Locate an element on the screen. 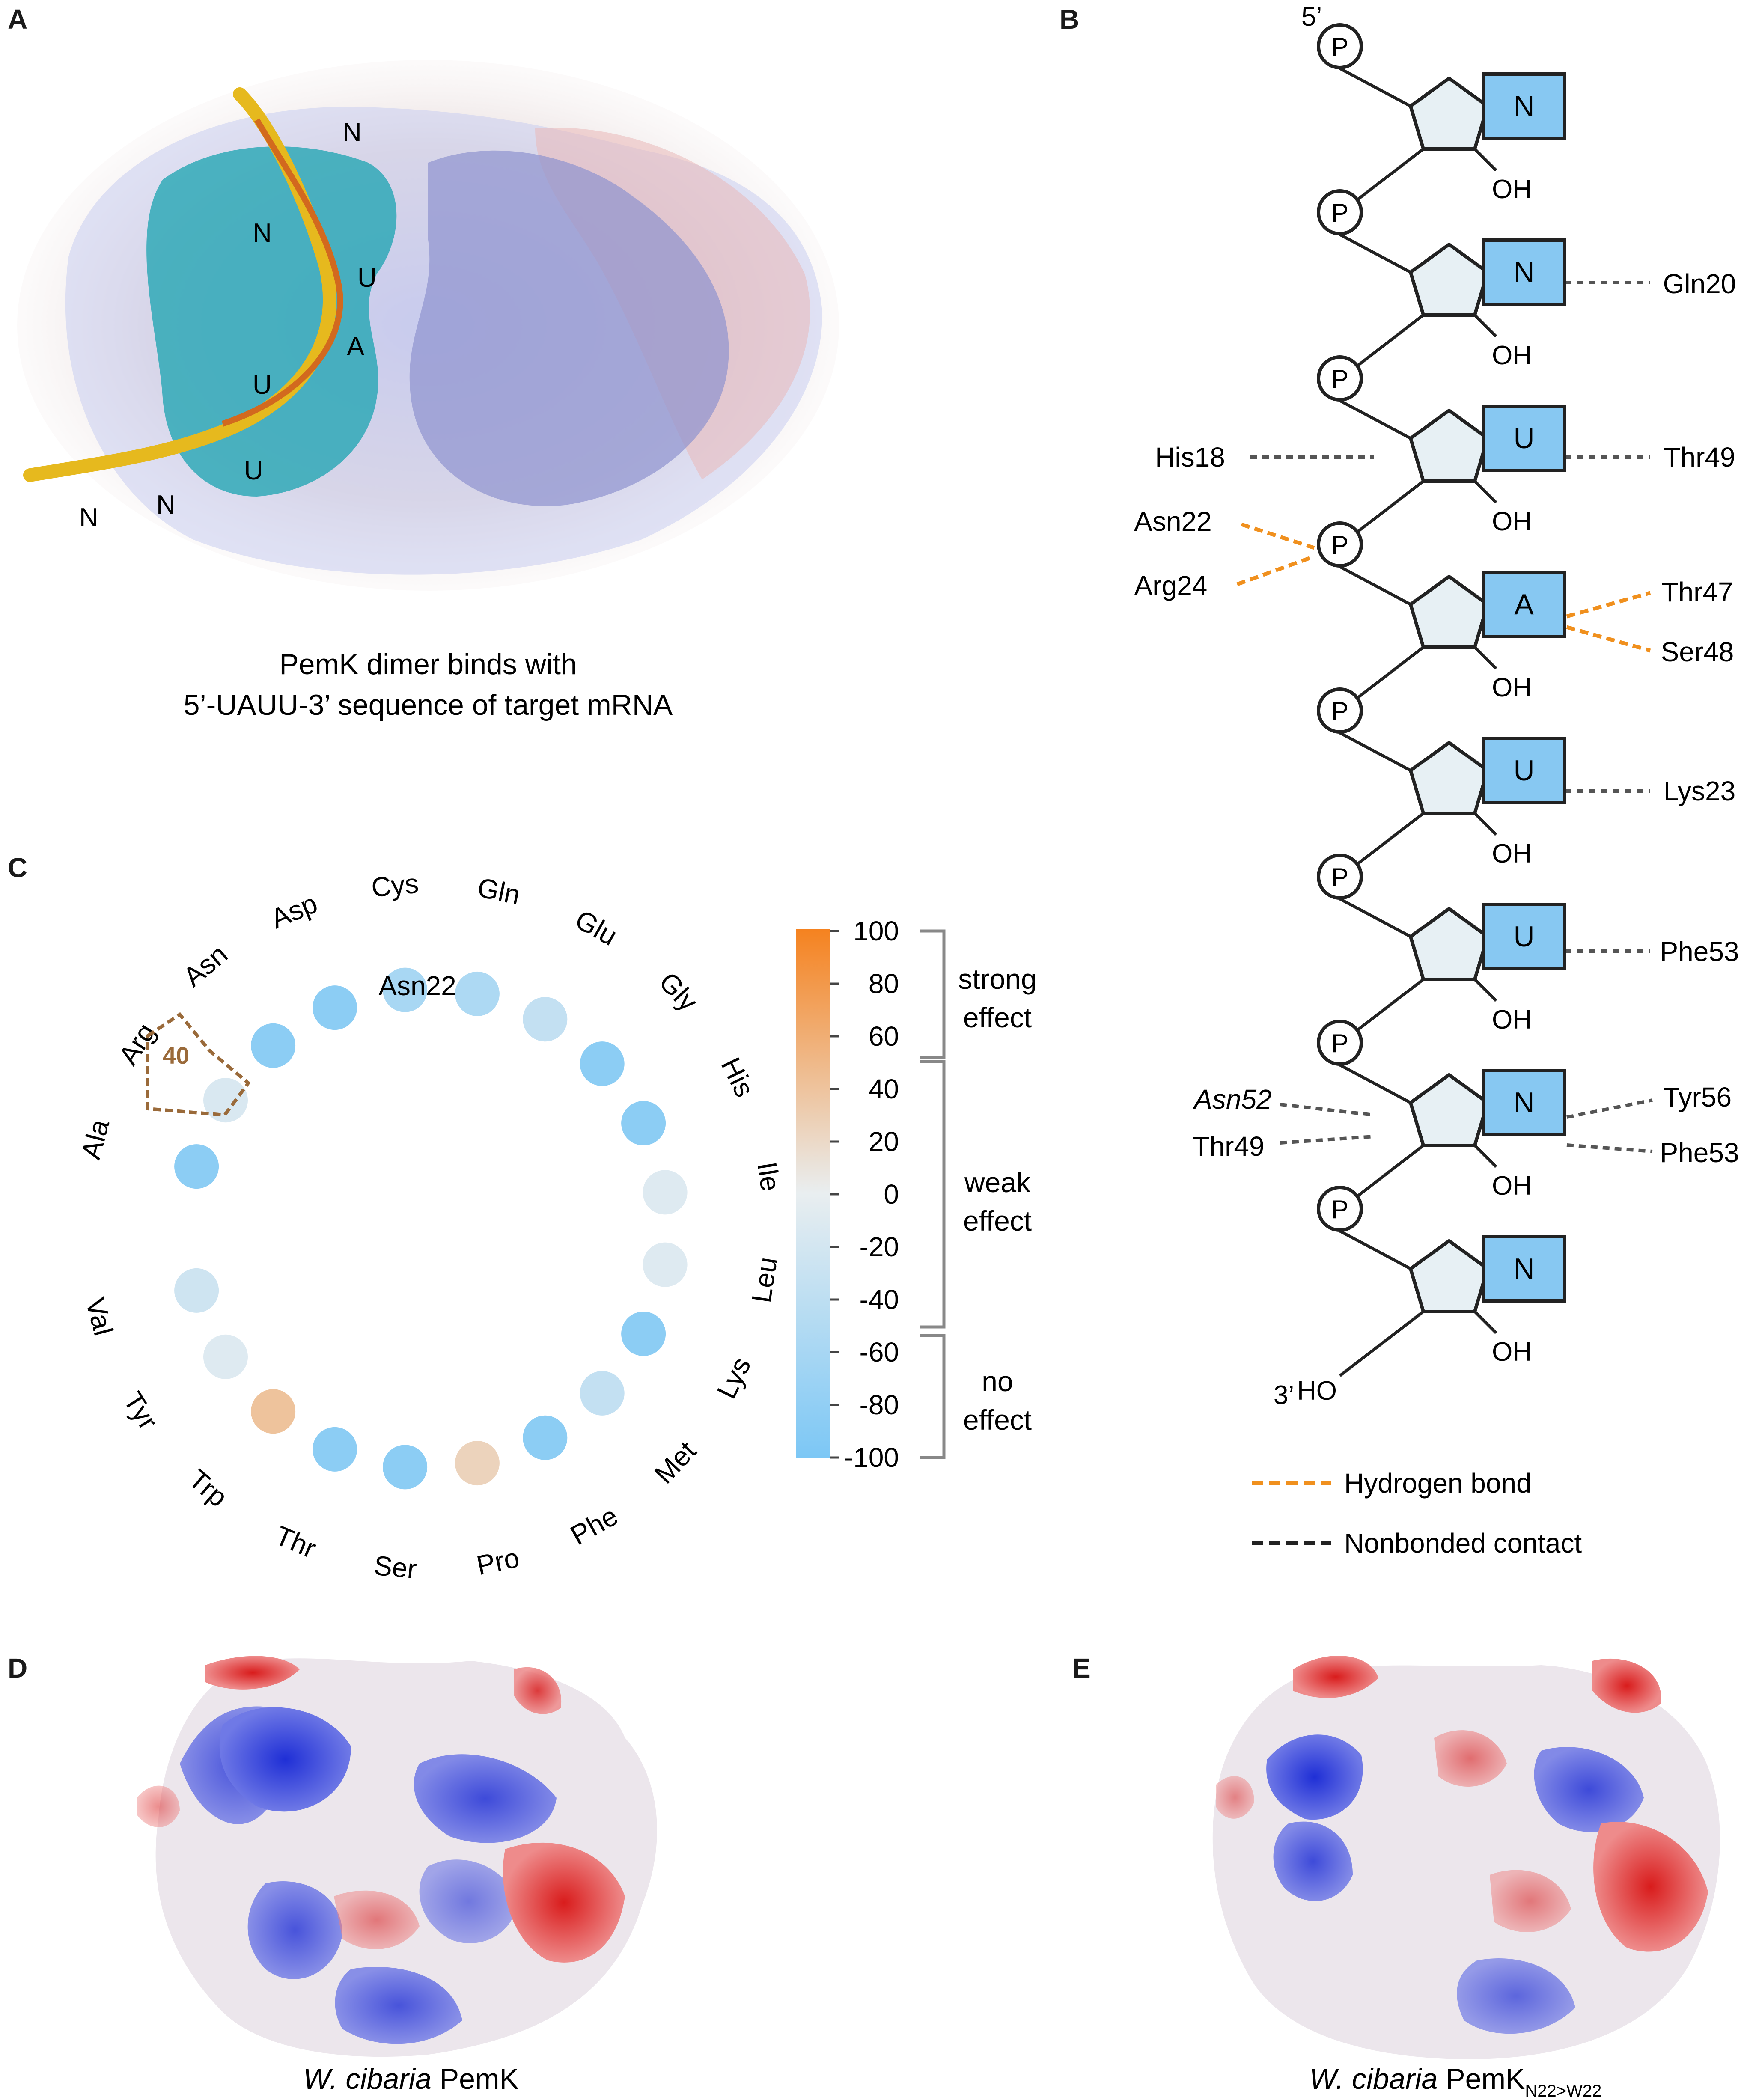 The width and height of the screenshot is (1753, 2100). colorbar-tick-label: -40 is located at coordinates (879, 1299).